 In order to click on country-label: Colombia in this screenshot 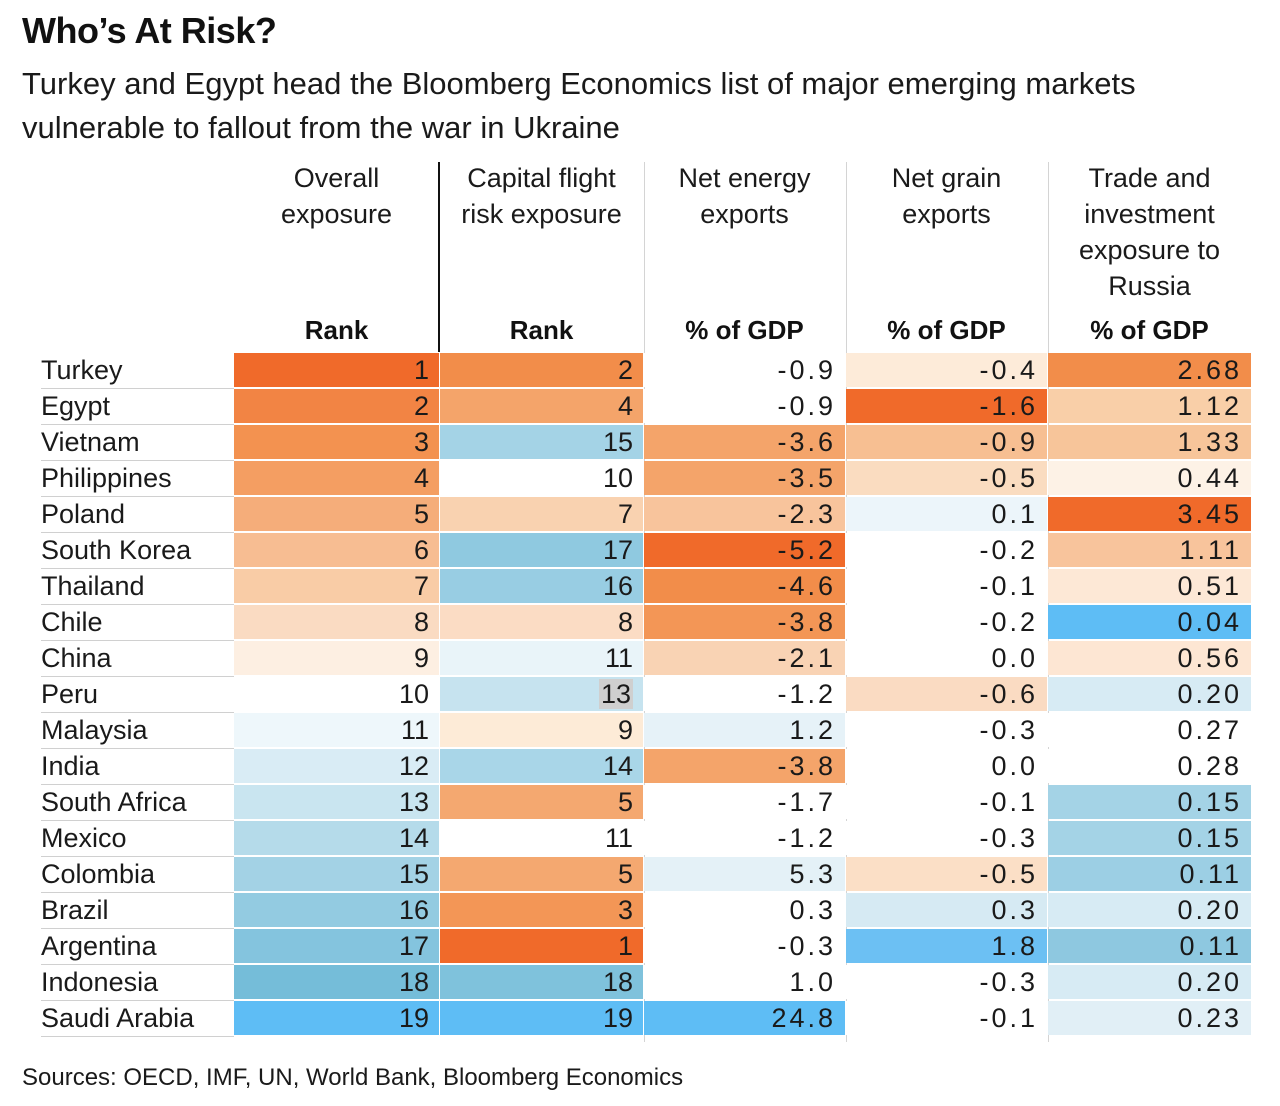, I will do `click(98, 874)`.